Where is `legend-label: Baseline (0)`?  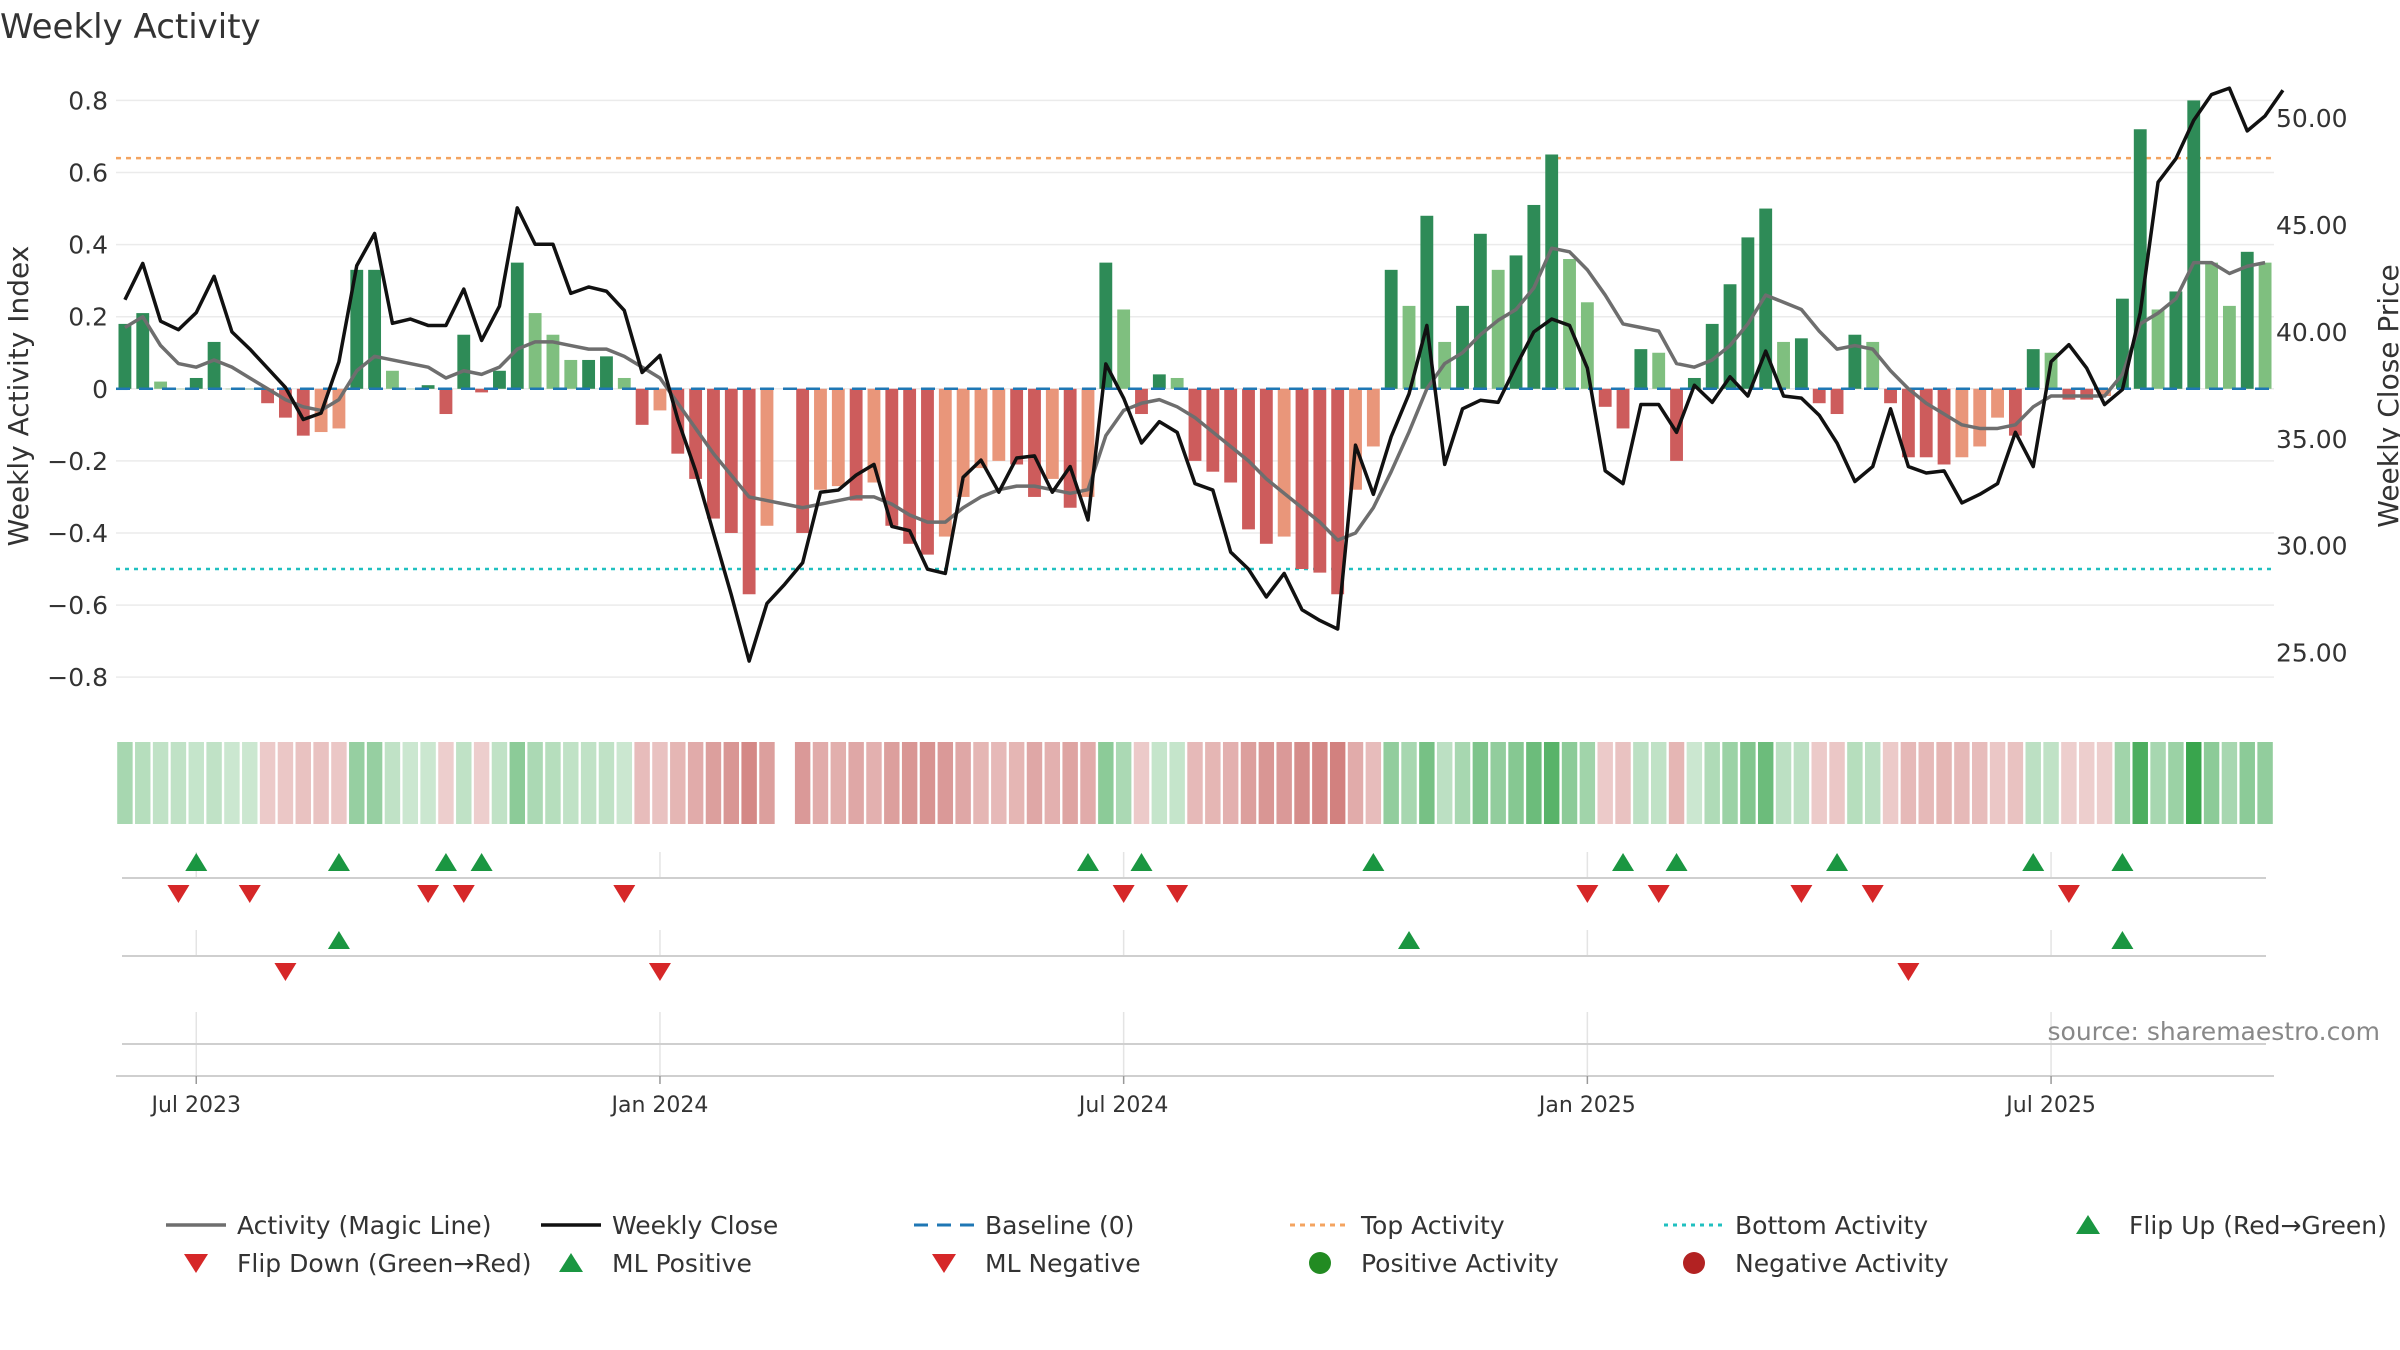 legend-label: Baseline (0) is located at coordinates (1059, 1225).